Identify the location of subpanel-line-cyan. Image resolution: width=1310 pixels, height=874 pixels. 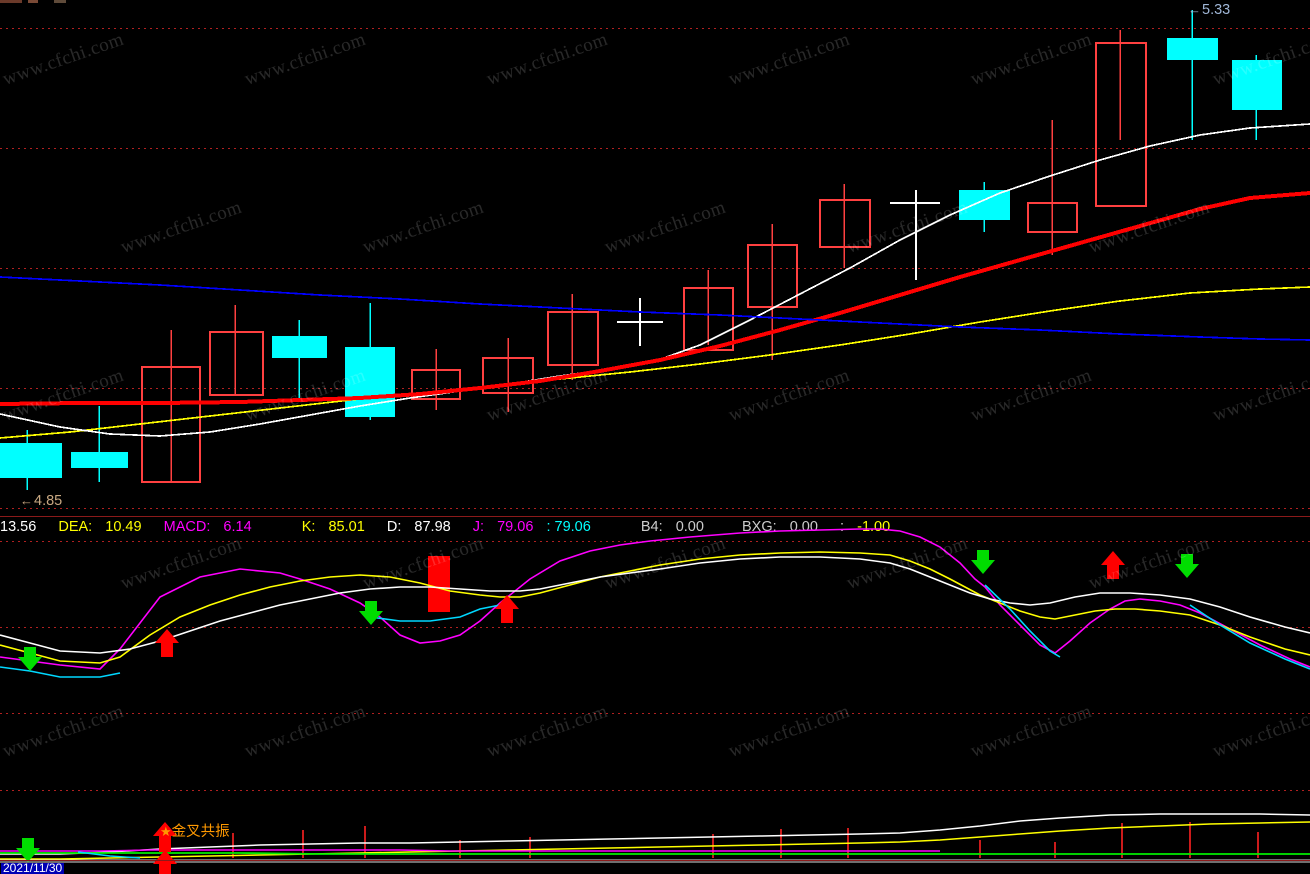
(109, 855).